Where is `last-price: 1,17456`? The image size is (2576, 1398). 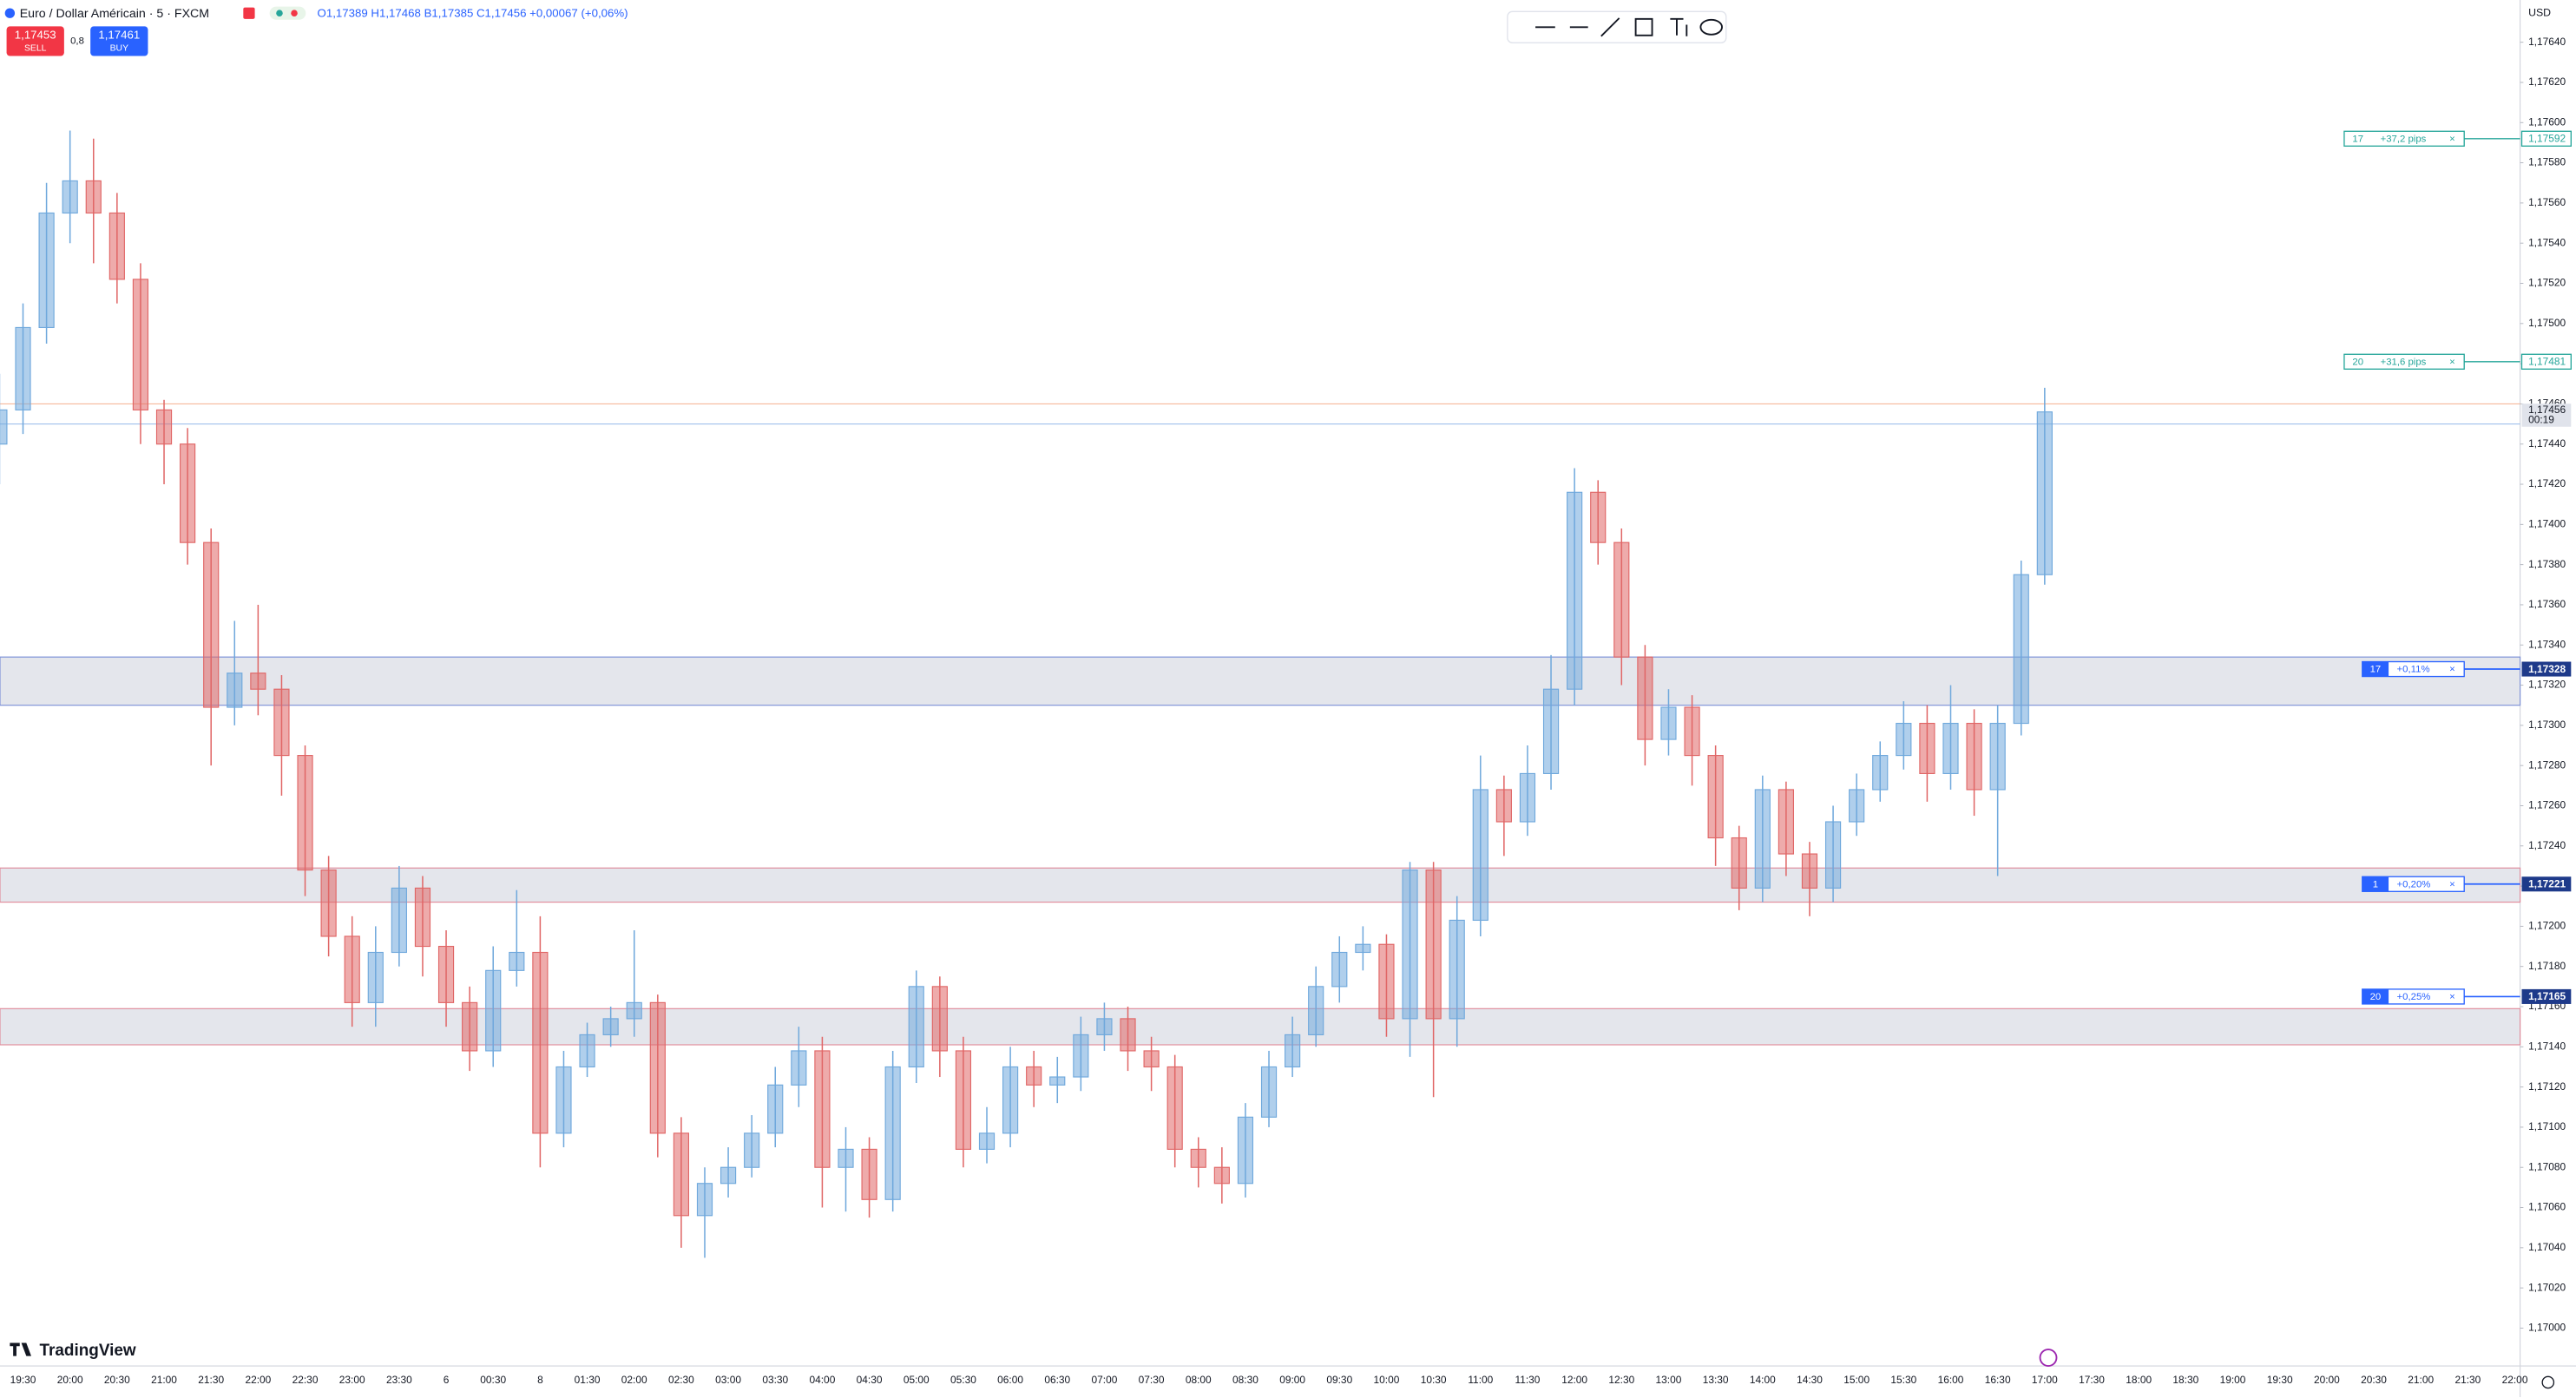 last-price: 1,17456 is located at coordinates (2547, 410).